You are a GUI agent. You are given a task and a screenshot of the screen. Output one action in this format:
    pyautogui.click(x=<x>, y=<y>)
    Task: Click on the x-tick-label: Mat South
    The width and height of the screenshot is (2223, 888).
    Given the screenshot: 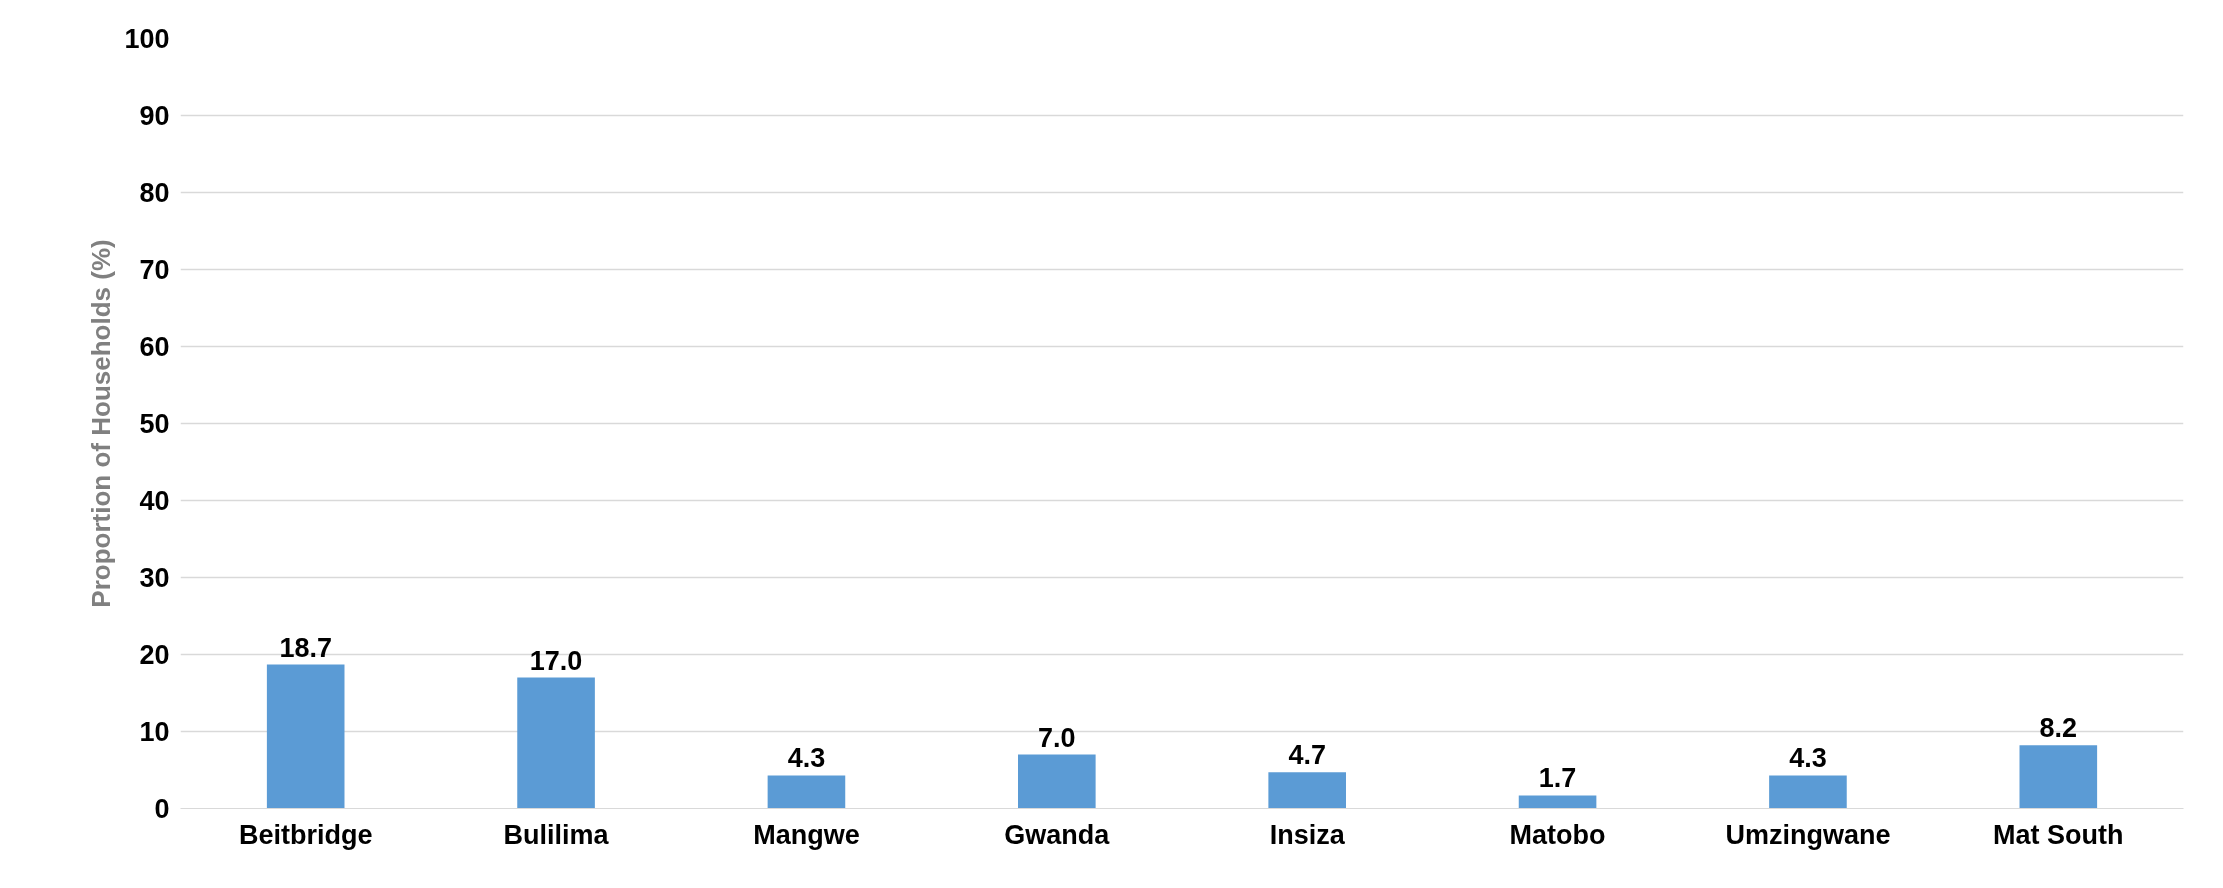 What is the action you would take?
    pyautogui.click(x=2058, y=834)
    